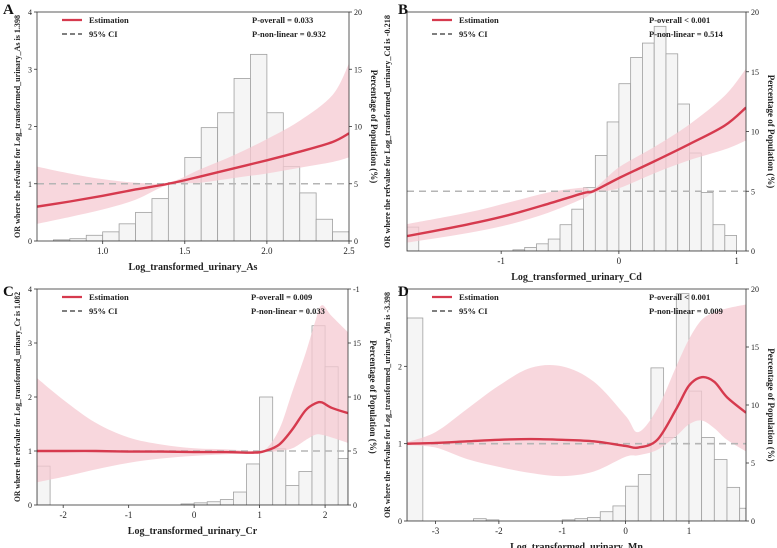 This screenshot has height=548, width=777. Describe the element at coordinates (30, 505) in the screenshot. I see `y-tick-label: 0` at that location.